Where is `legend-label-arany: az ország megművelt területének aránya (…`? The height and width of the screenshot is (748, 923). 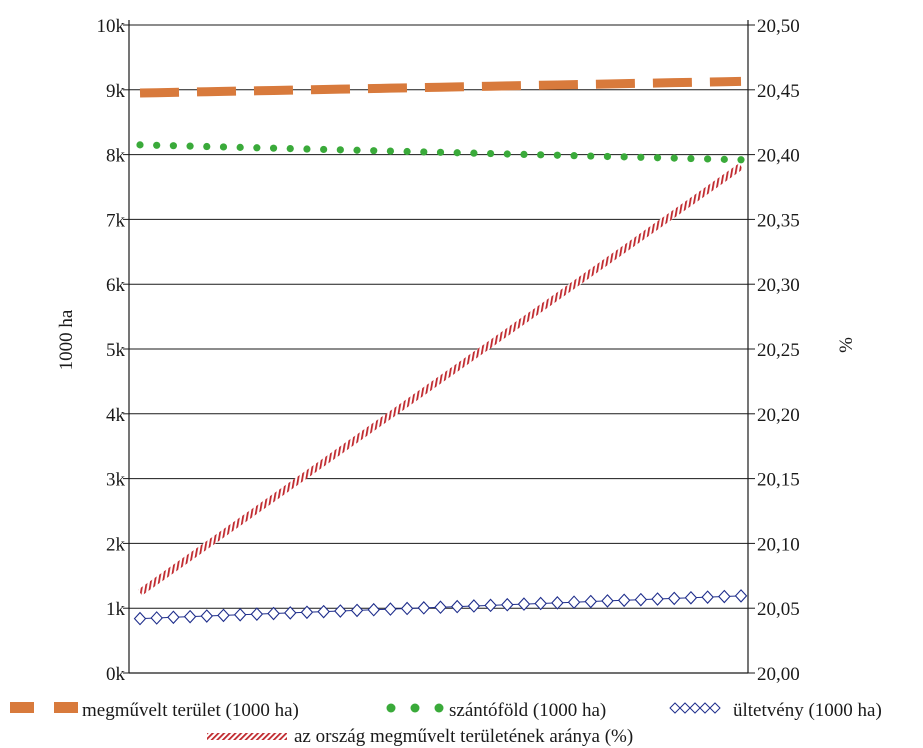 legend-label-arany: az ország megművelt területének aránya (… is located at coordinates (463, 736).